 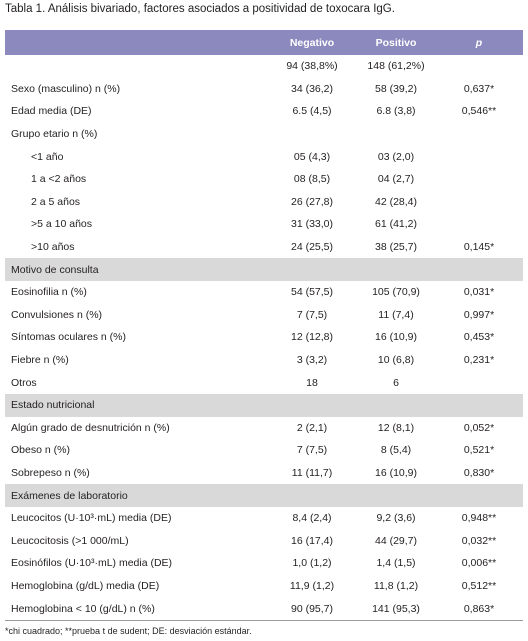 What do you see at coordinates (396, 540) in the screenshot?
I see `positive-cell: 44 (29,7)` at bounding box center [396, 540].